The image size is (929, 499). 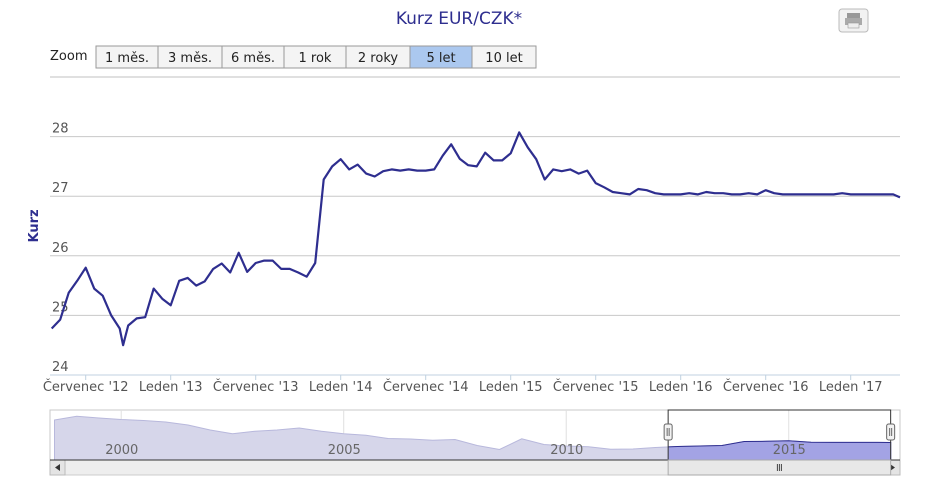 What do you see at coordinates (256, 387) in the screenshot?
I see `x-tick-label: Červenec '13` at bounding box center [256, 387].